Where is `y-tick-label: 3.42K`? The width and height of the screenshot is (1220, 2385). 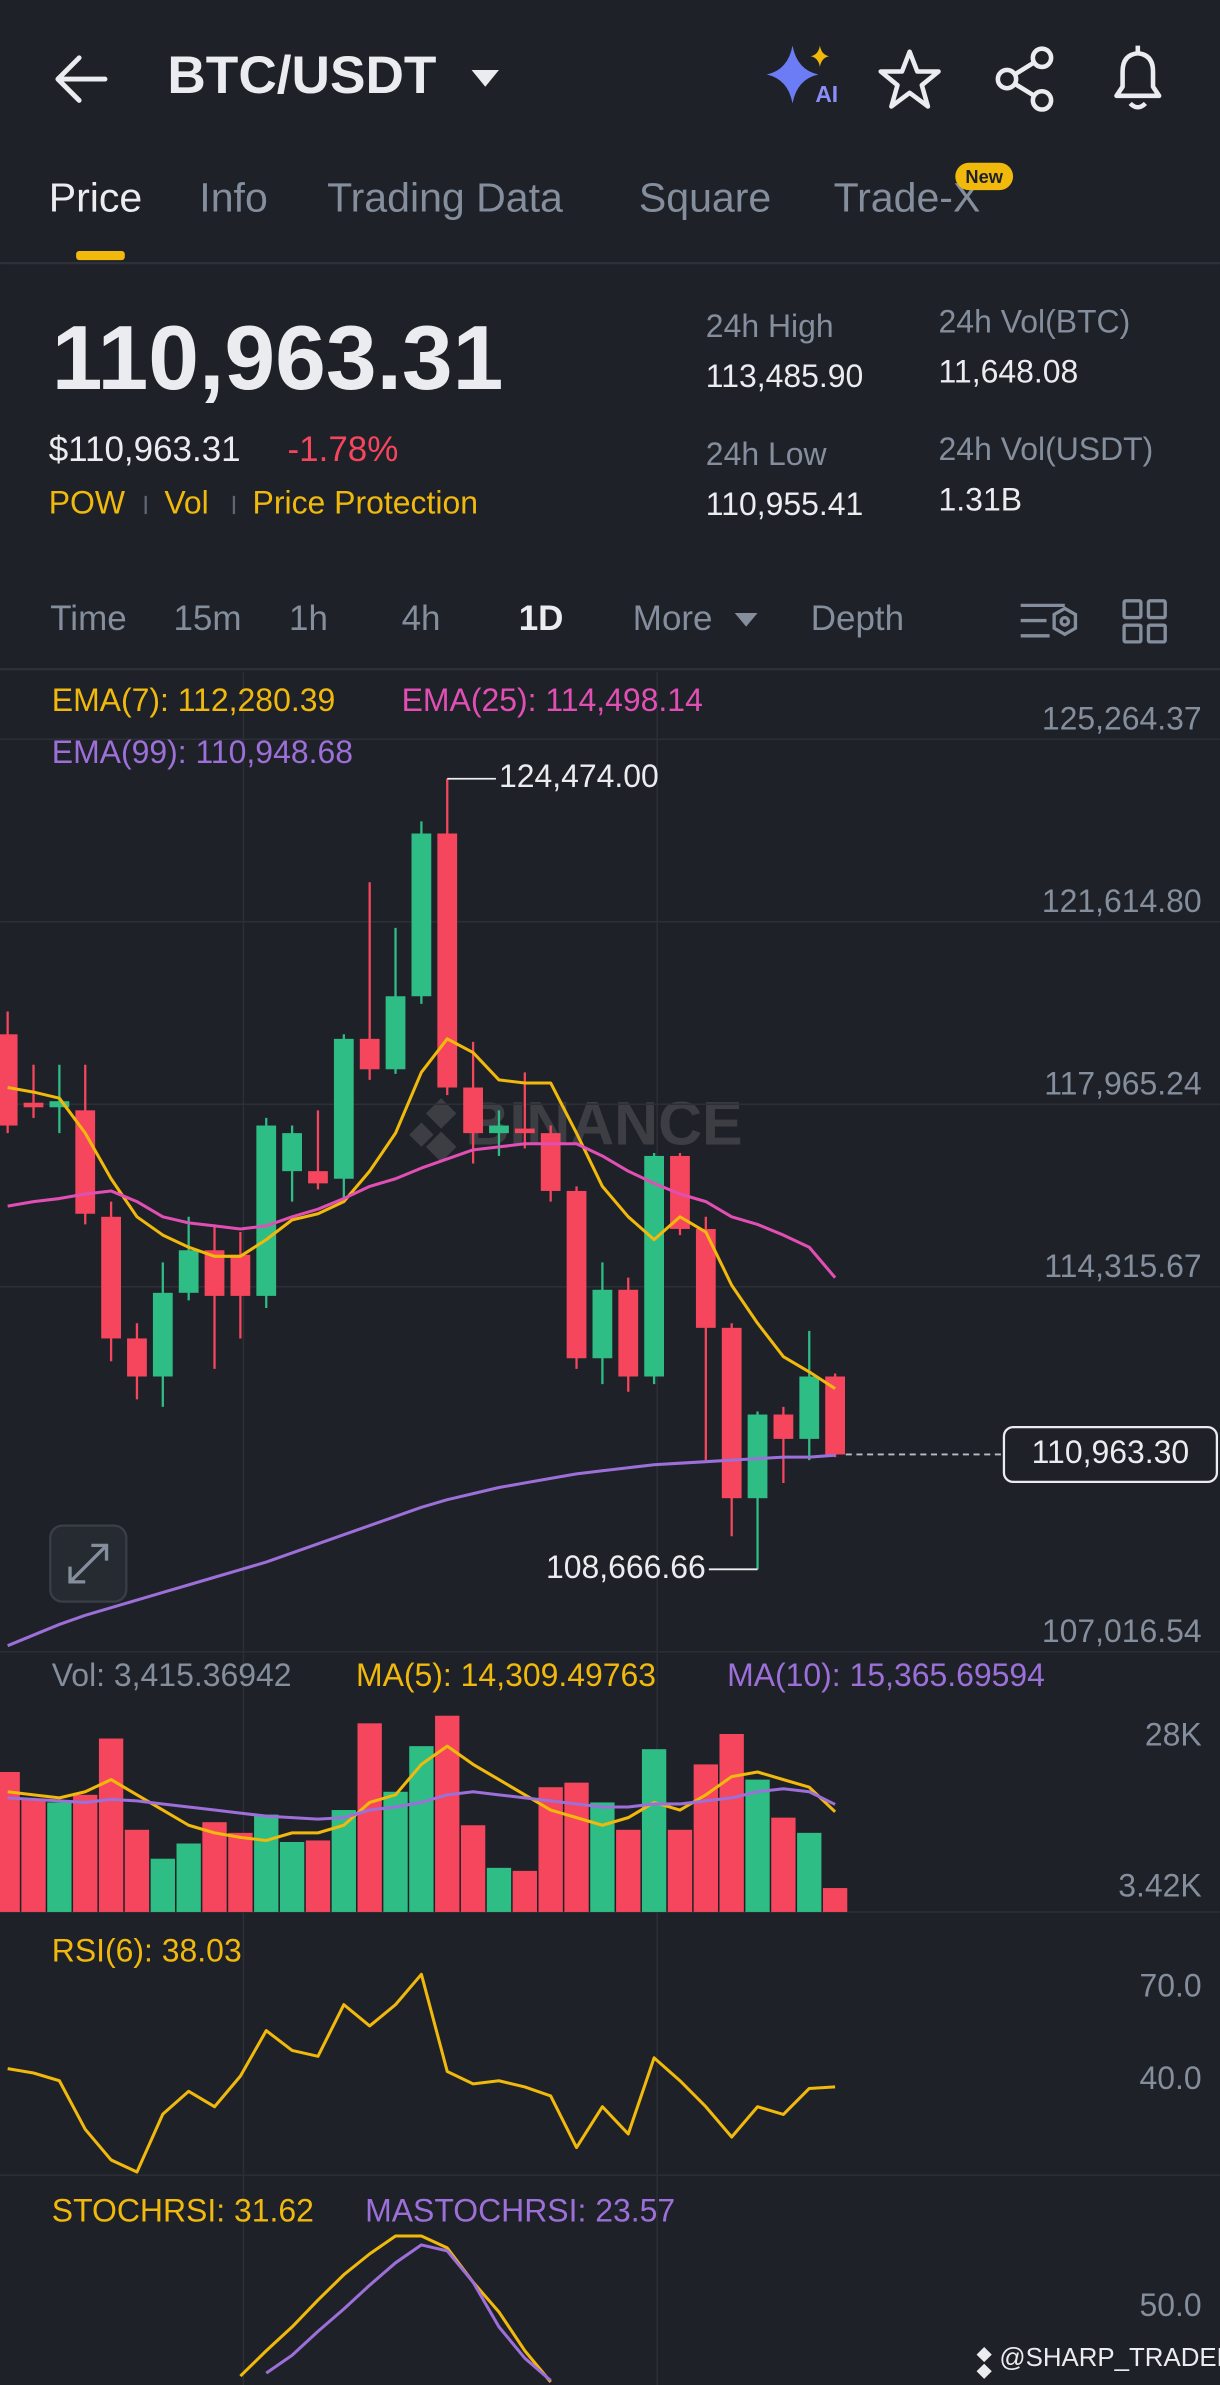
y-tick-label: 3.42K is located at coordinates (1159, 1885).